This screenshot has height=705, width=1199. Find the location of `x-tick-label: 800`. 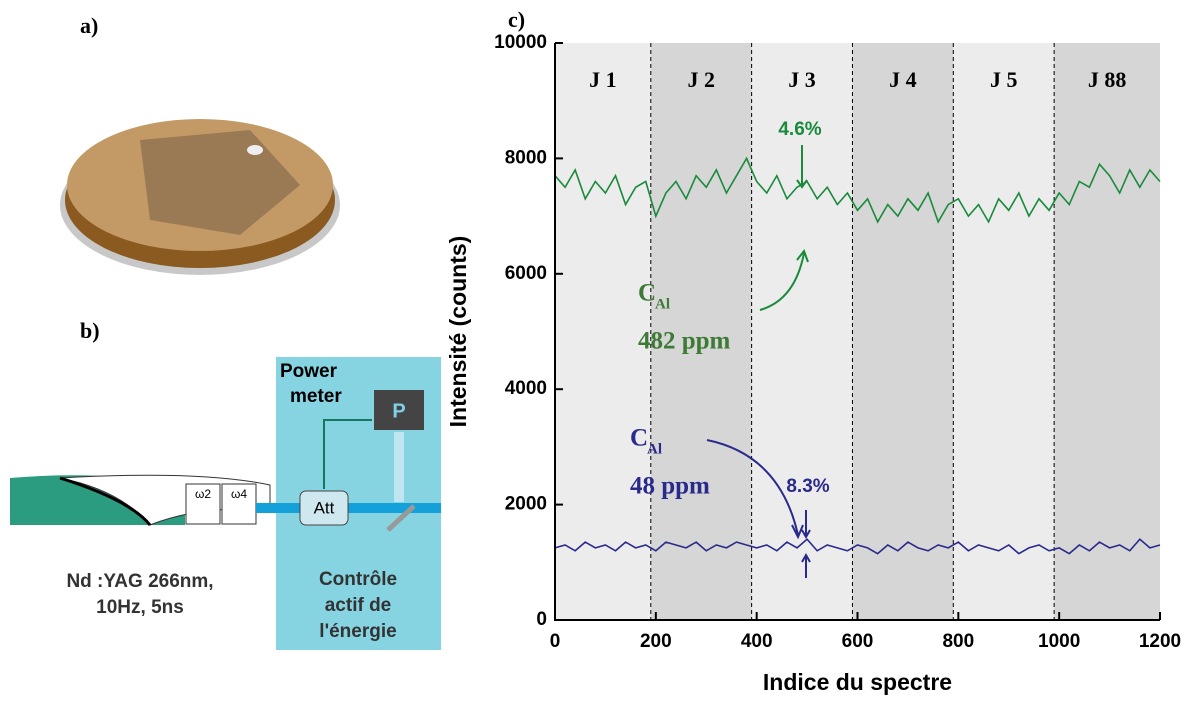

x-tick-label: 800 is located at coordinates (958, 641).